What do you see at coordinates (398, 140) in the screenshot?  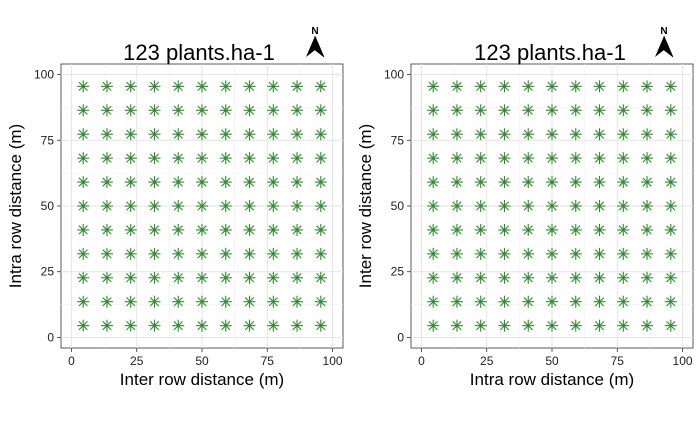 I see `y-tick-label: 75` at bounding box center [398, 140].